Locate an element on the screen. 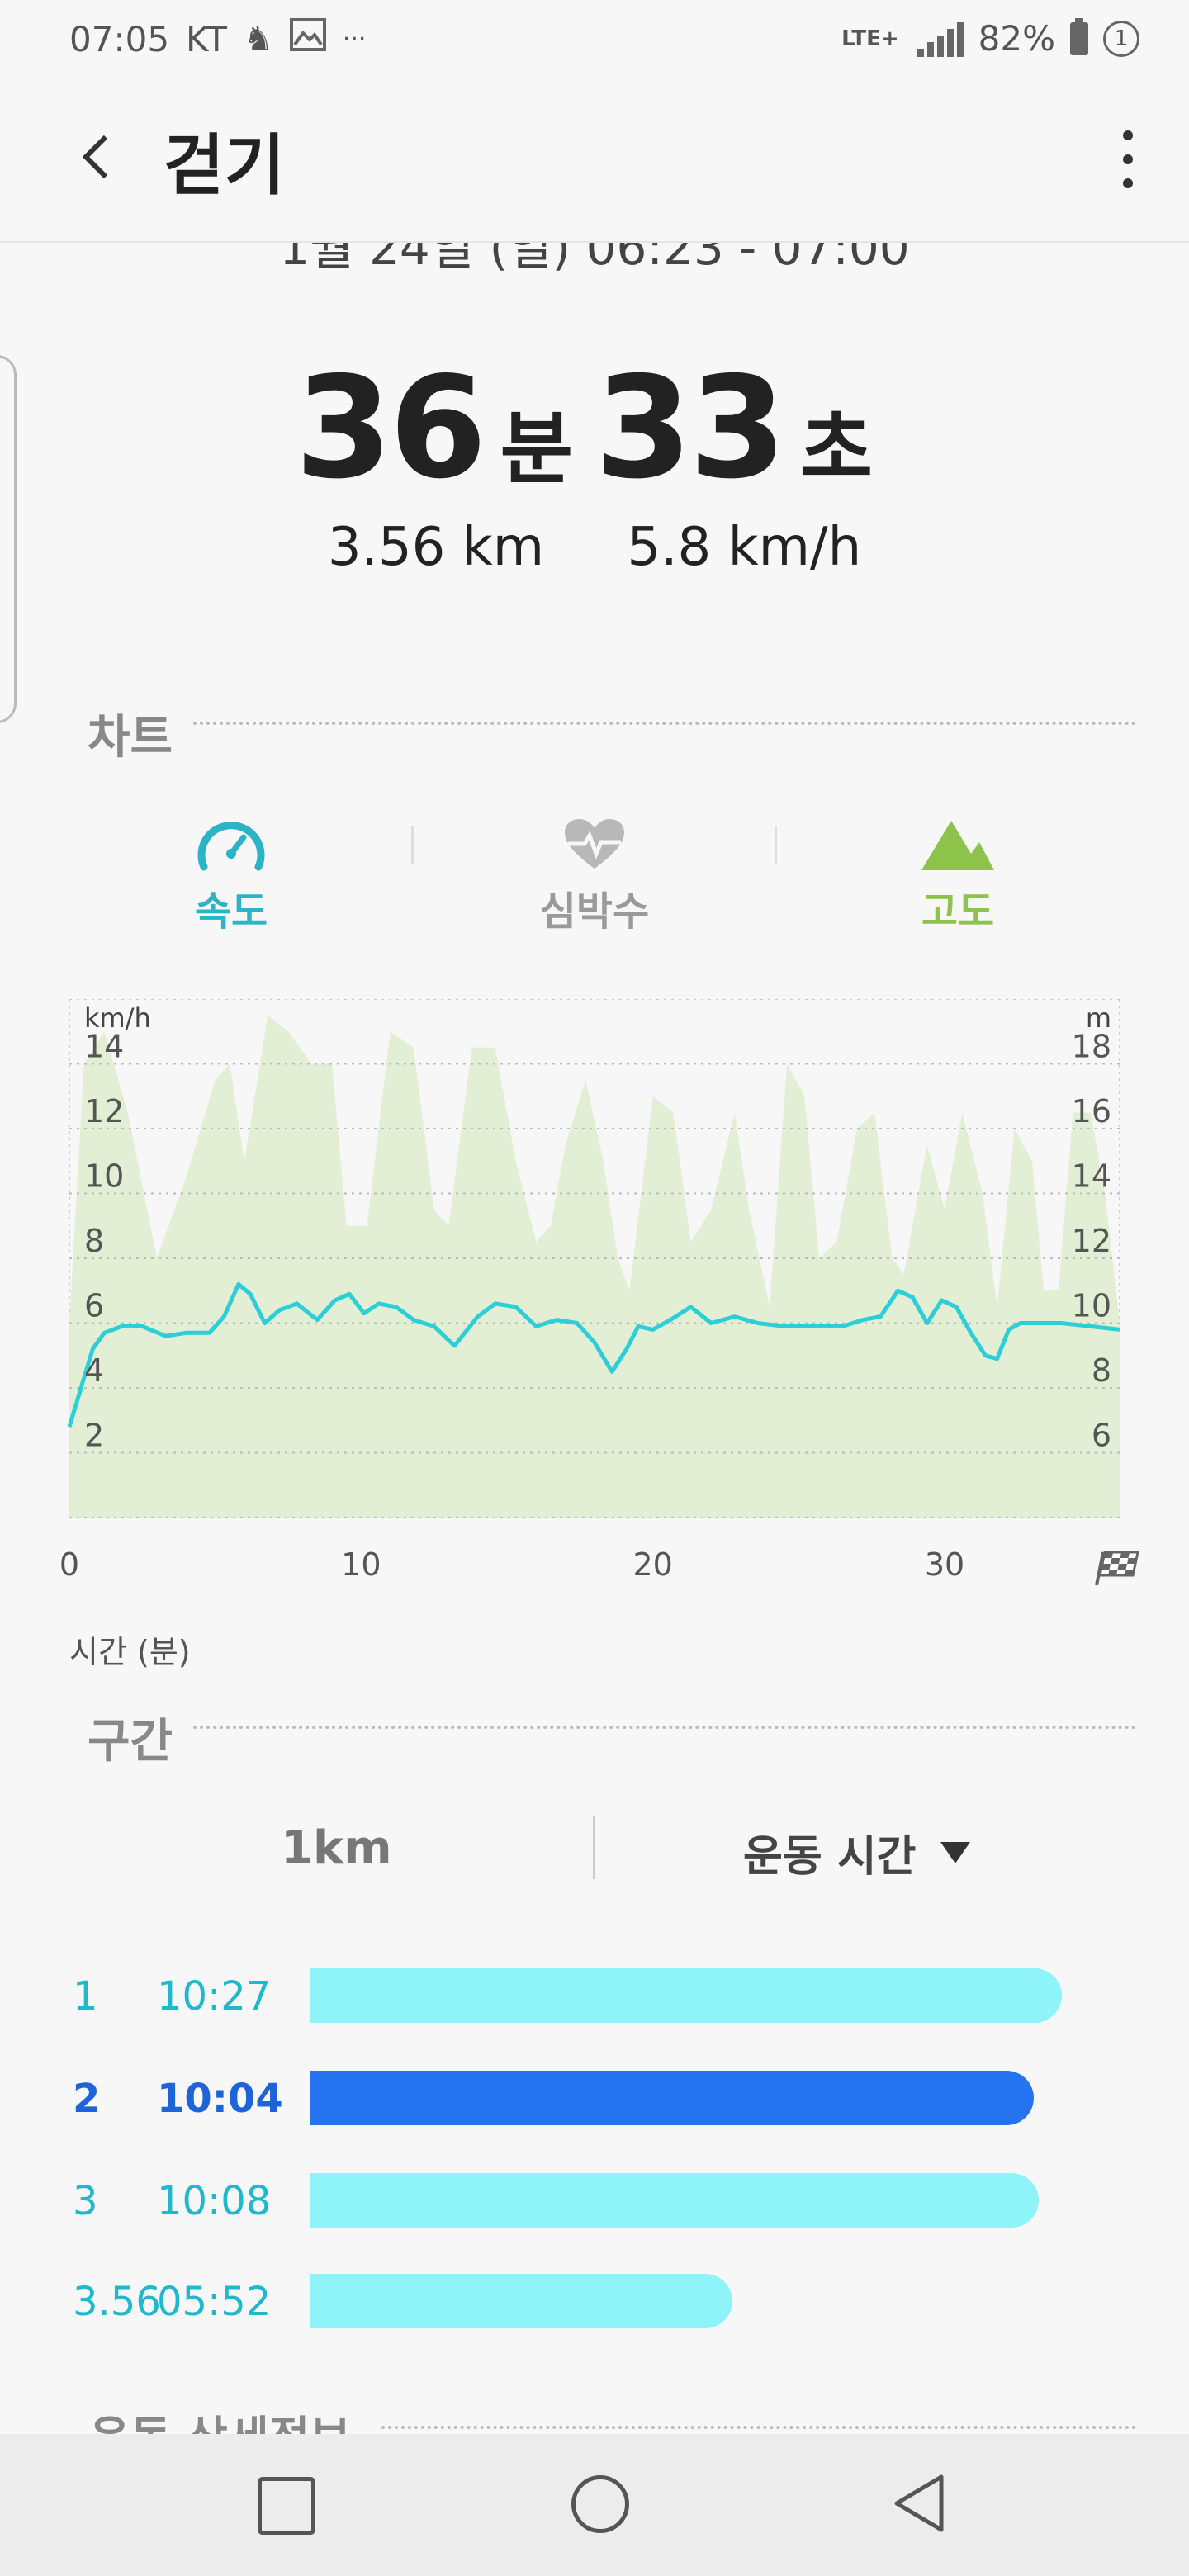 This screenshot has height=2576, width=1189. y-tick-label: 10 is located at coordinates (104, 1176).